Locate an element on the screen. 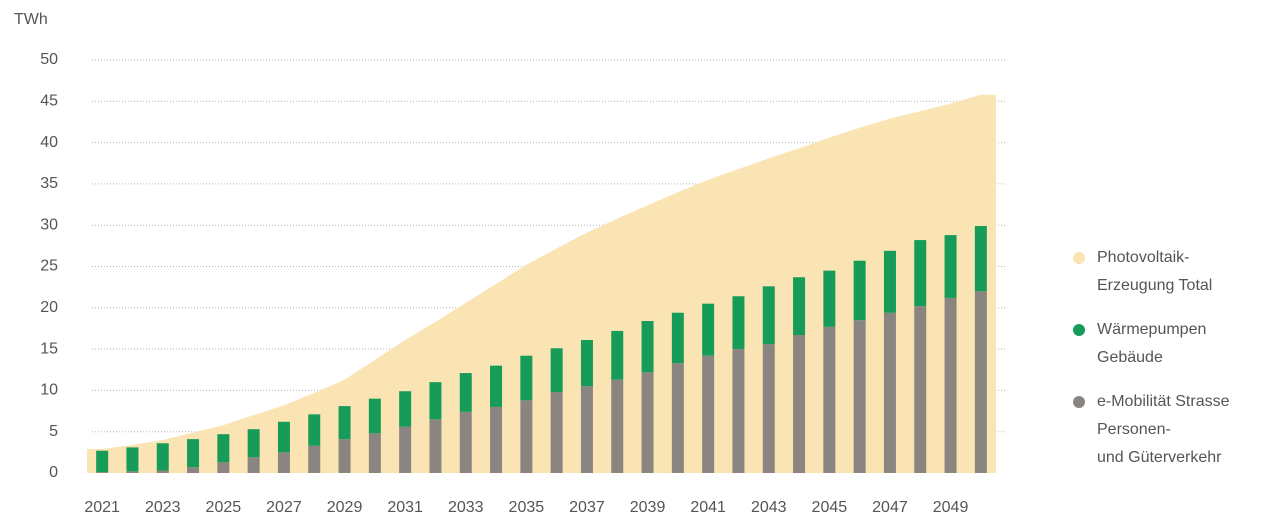 This screenshot has width=1272, height=519. y-tick-label: 20 is located at coordinates (49, 307).